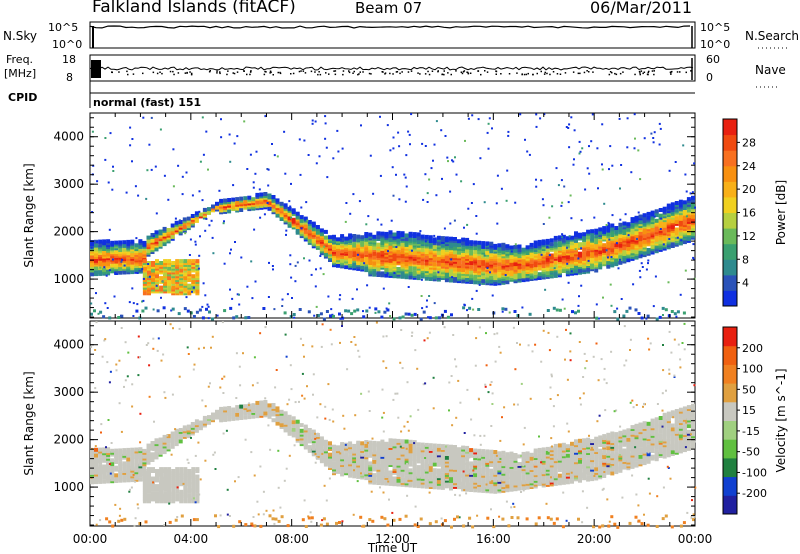  I want to click on nsearch-label: N.Search, so click(772, 36).